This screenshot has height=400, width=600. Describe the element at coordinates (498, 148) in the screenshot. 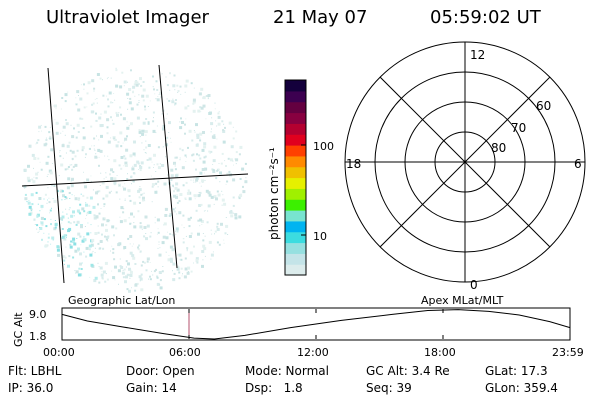

I see `lat-label-80: 80` at that location.